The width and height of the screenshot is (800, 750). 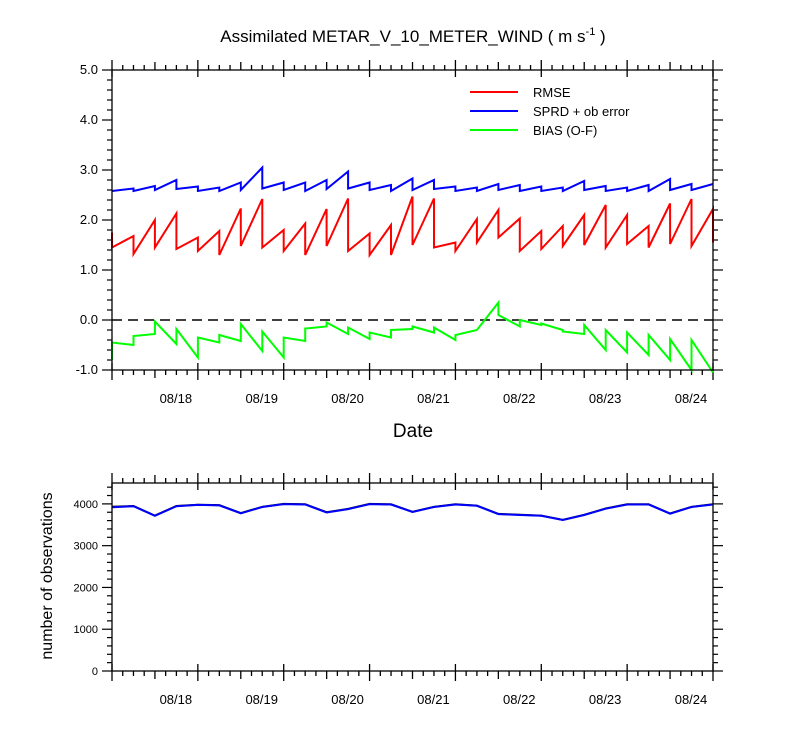 What do you see at coordinates (402, 36) in the screenshot?
I see `chart-title-main: Assimilated METAR_V_10_METER_WIND ( m s` at bounding box center [402, 36].